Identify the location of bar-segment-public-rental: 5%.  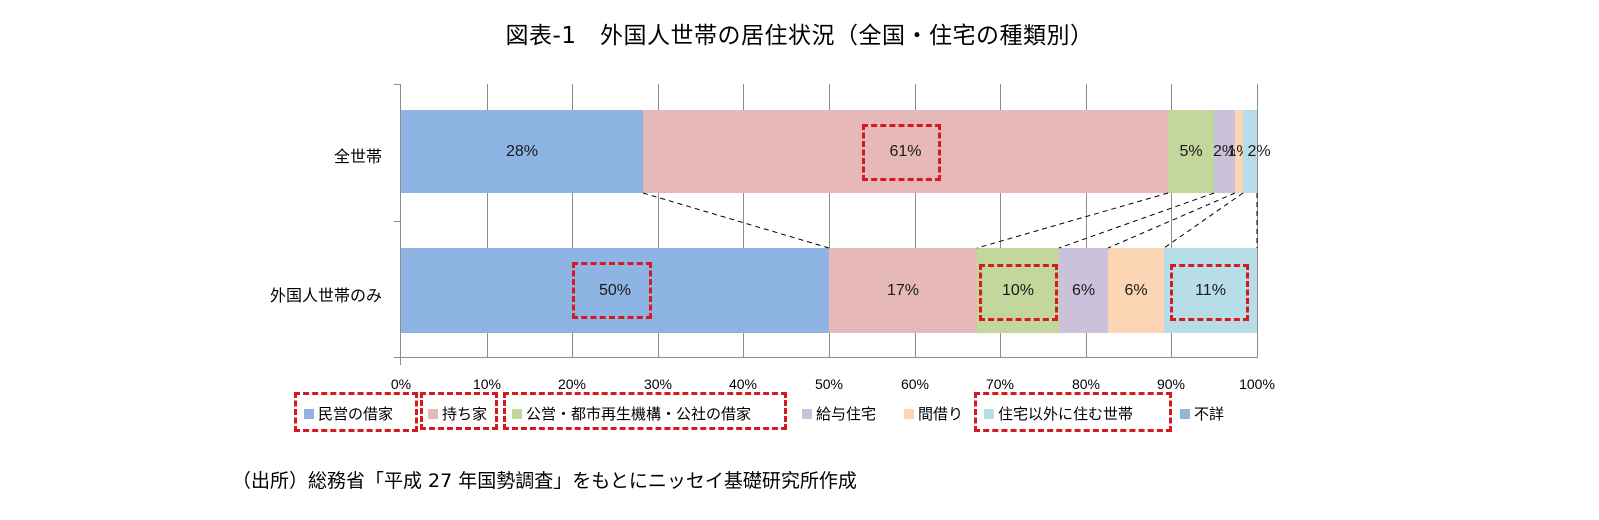
(1191, 151).